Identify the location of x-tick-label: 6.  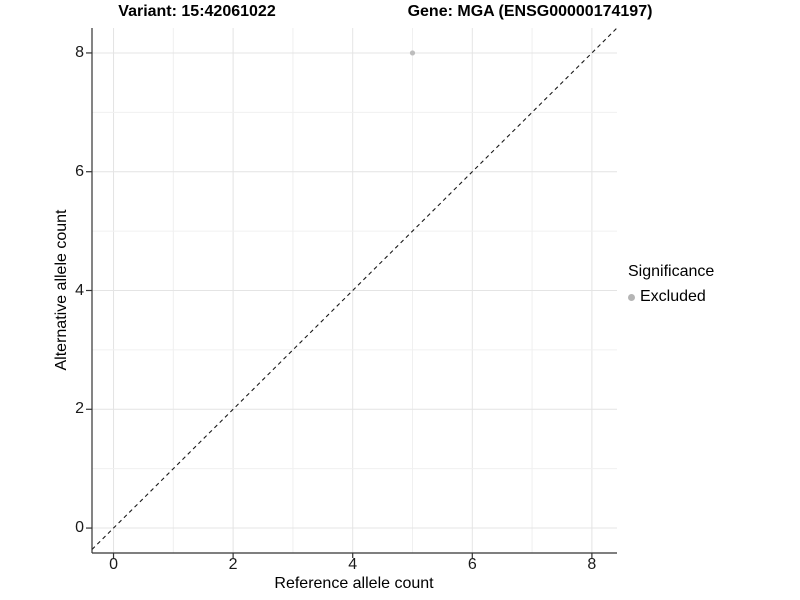
(472, 564).